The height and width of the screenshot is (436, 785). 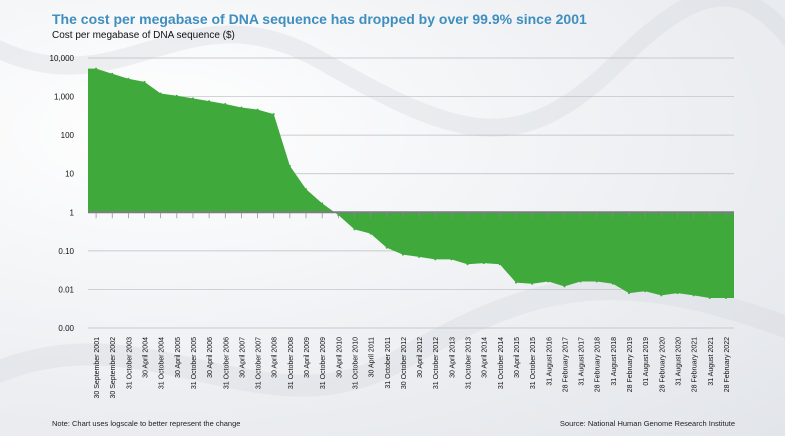 I want to click on x-tick-label: 31 October 2007, so click(x=259, y=363).